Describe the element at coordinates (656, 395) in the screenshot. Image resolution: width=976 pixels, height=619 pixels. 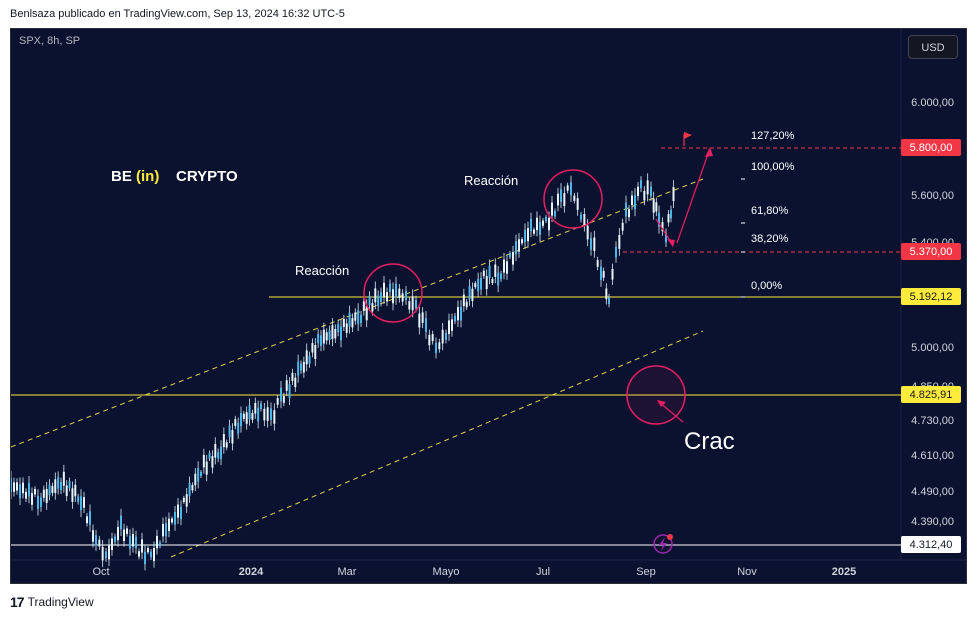
I see `crac-circle` at that location.